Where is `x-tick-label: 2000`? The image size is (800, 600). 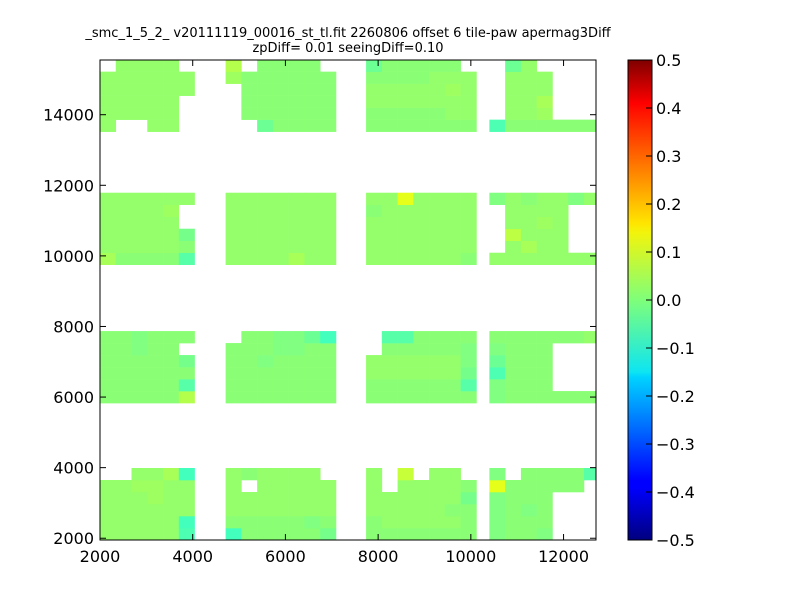
x-tick-label: 2000 is located at coordinates (100, 556).